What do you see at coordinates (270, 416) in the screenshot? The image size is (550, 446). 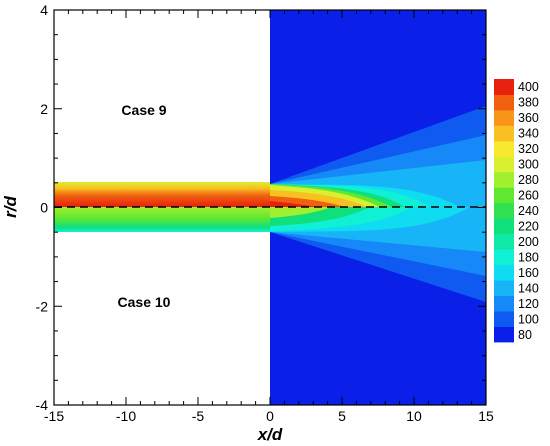 I see `x-tick-label: 0` at bounding box center [270, 416].